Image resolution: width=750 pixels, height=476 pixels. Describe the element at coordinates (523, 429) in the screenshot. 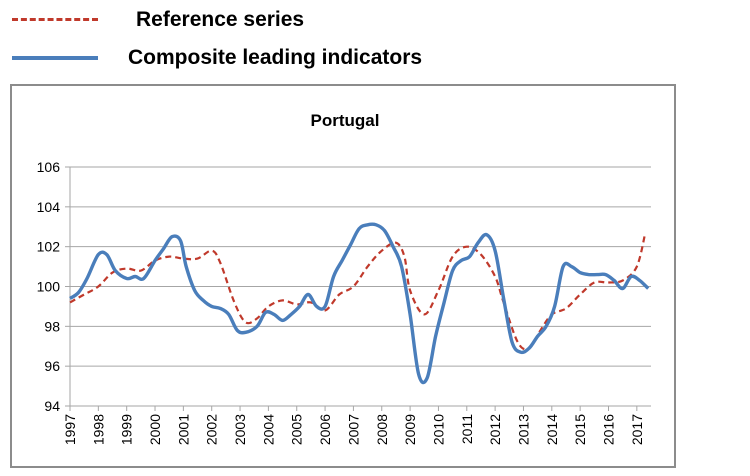

I see `x-tick-label: 2013` at that location.